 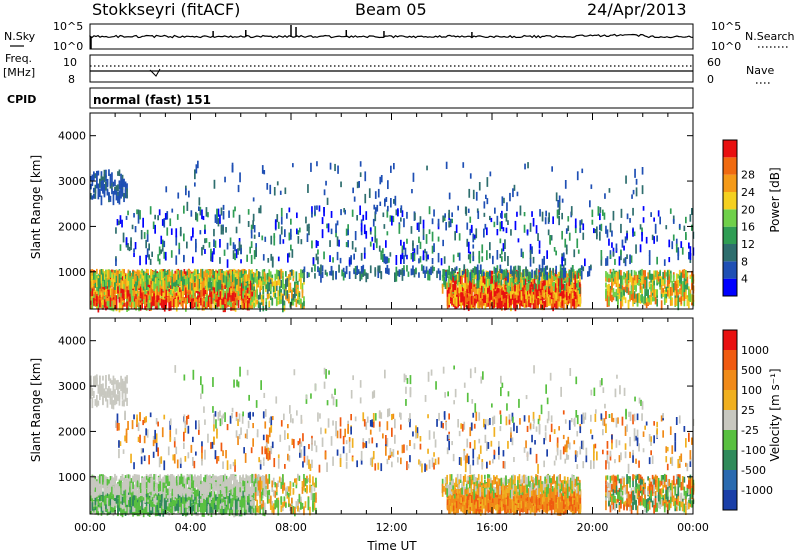 I want to click on freq-dip, so click(x=155, y=72).